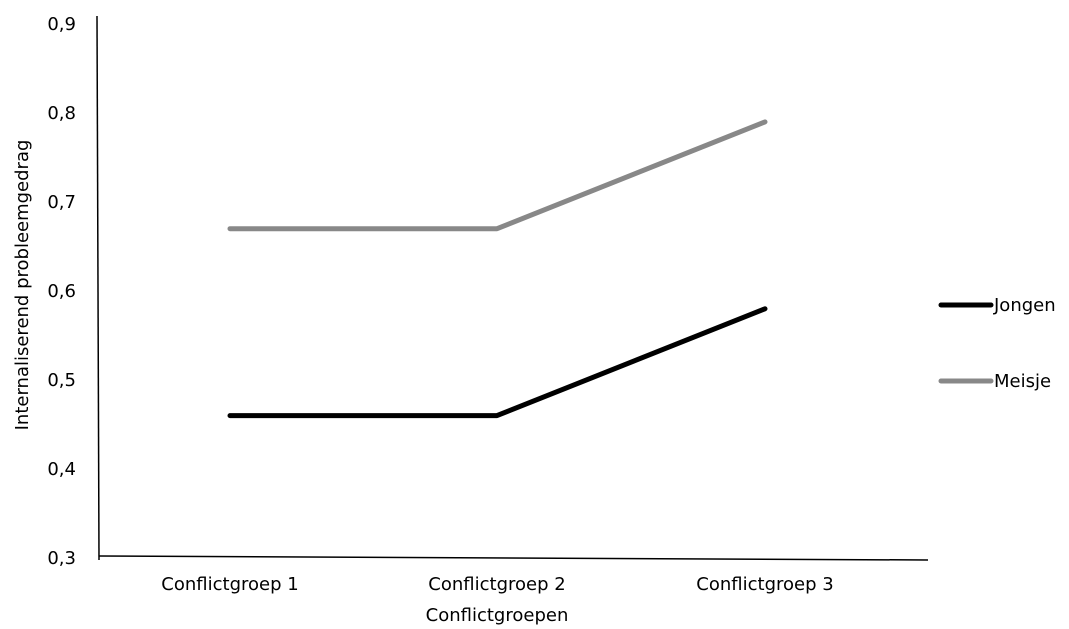 This screenshot has width=1069, height=629. Describe the element at coordinates (61, 558) in the screenshot. I see `y-tick-label: 0,3` at that location.